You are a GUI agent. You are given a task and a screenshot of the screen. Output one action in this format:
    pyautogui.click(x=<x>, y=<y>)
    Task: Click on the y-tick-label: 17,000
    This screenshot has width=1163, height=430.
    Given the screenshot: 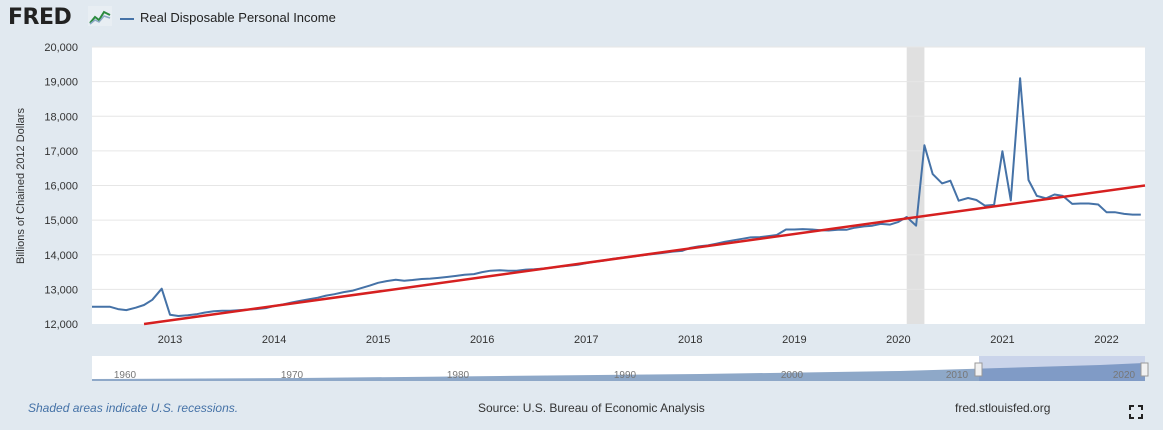 What is the action you would take?
    pyautogui.click(x=61, y=152)
    